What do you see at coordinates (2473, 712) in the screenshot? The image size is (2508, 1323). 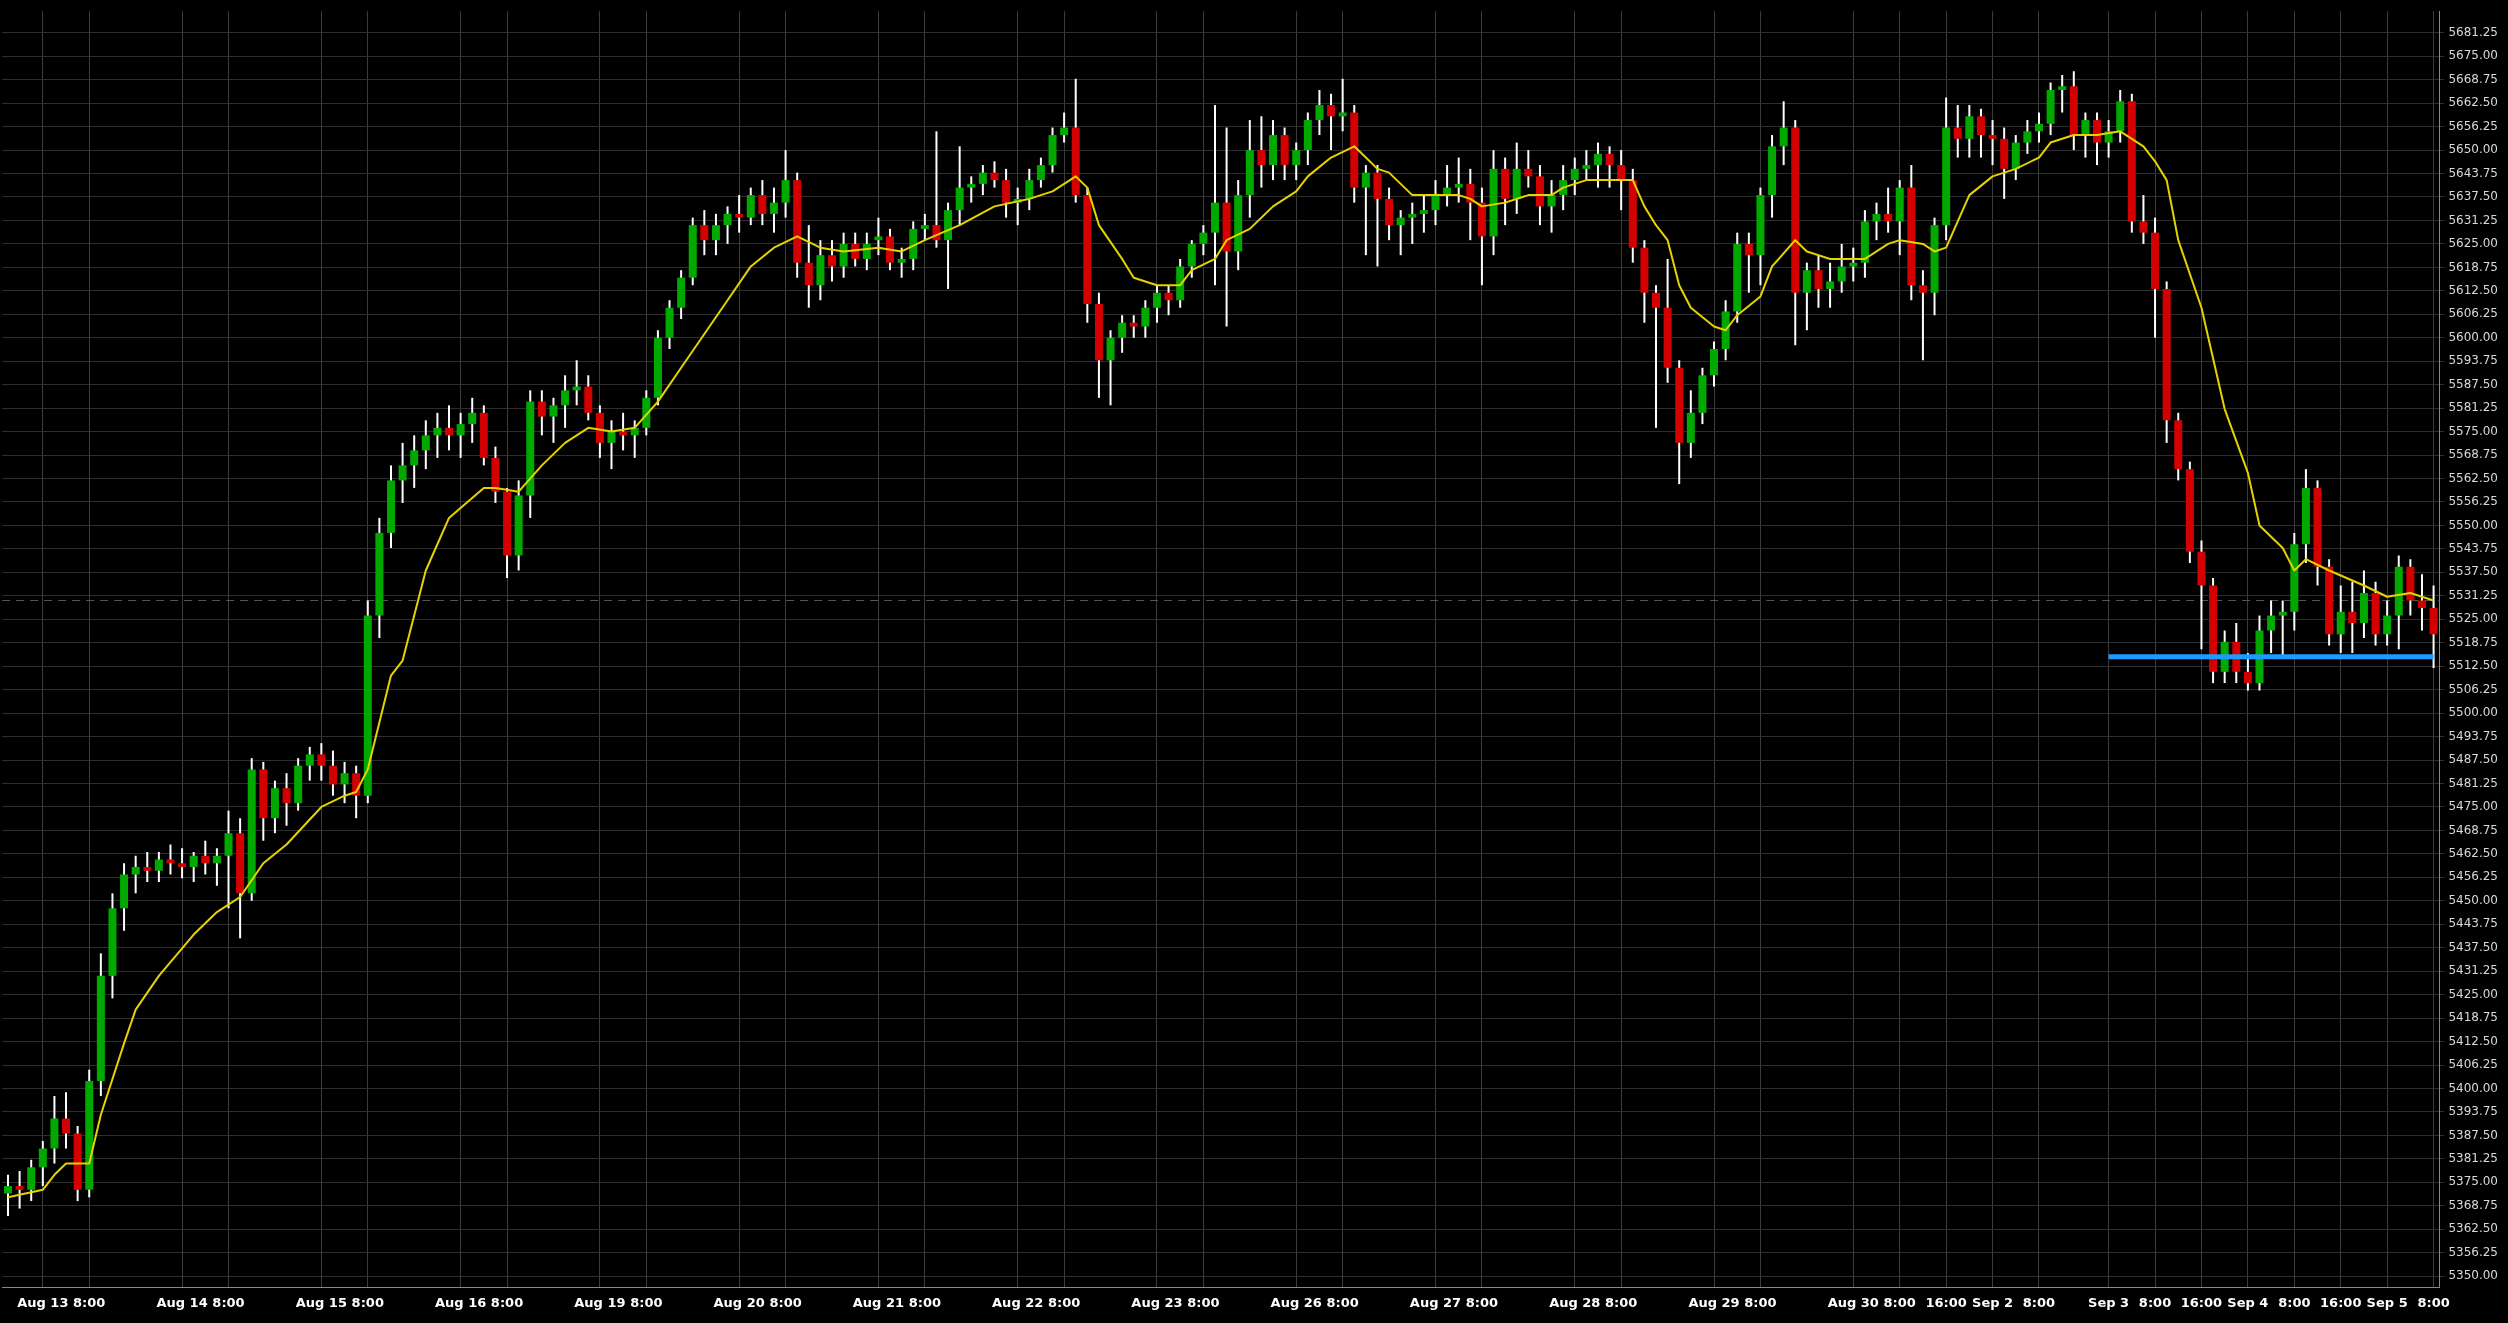 I see `y-tick-label: 5500.00` at bounding box center [2473, 712].